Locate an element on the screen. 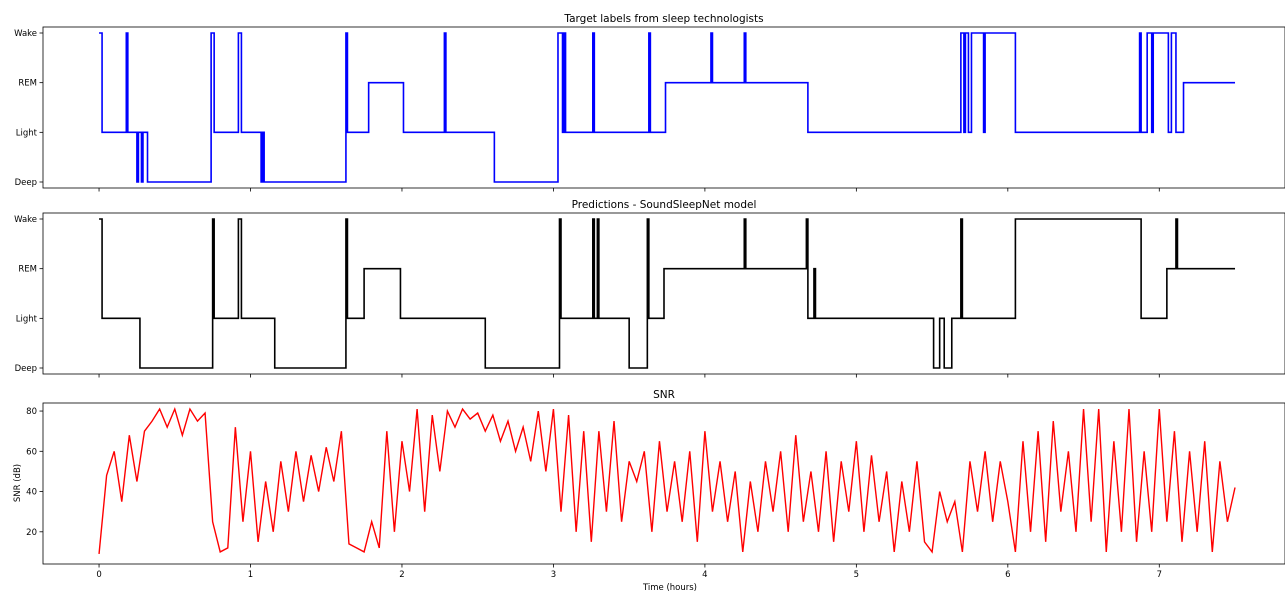  x-tick-label: 6 is located at coordinates (1007, 575).